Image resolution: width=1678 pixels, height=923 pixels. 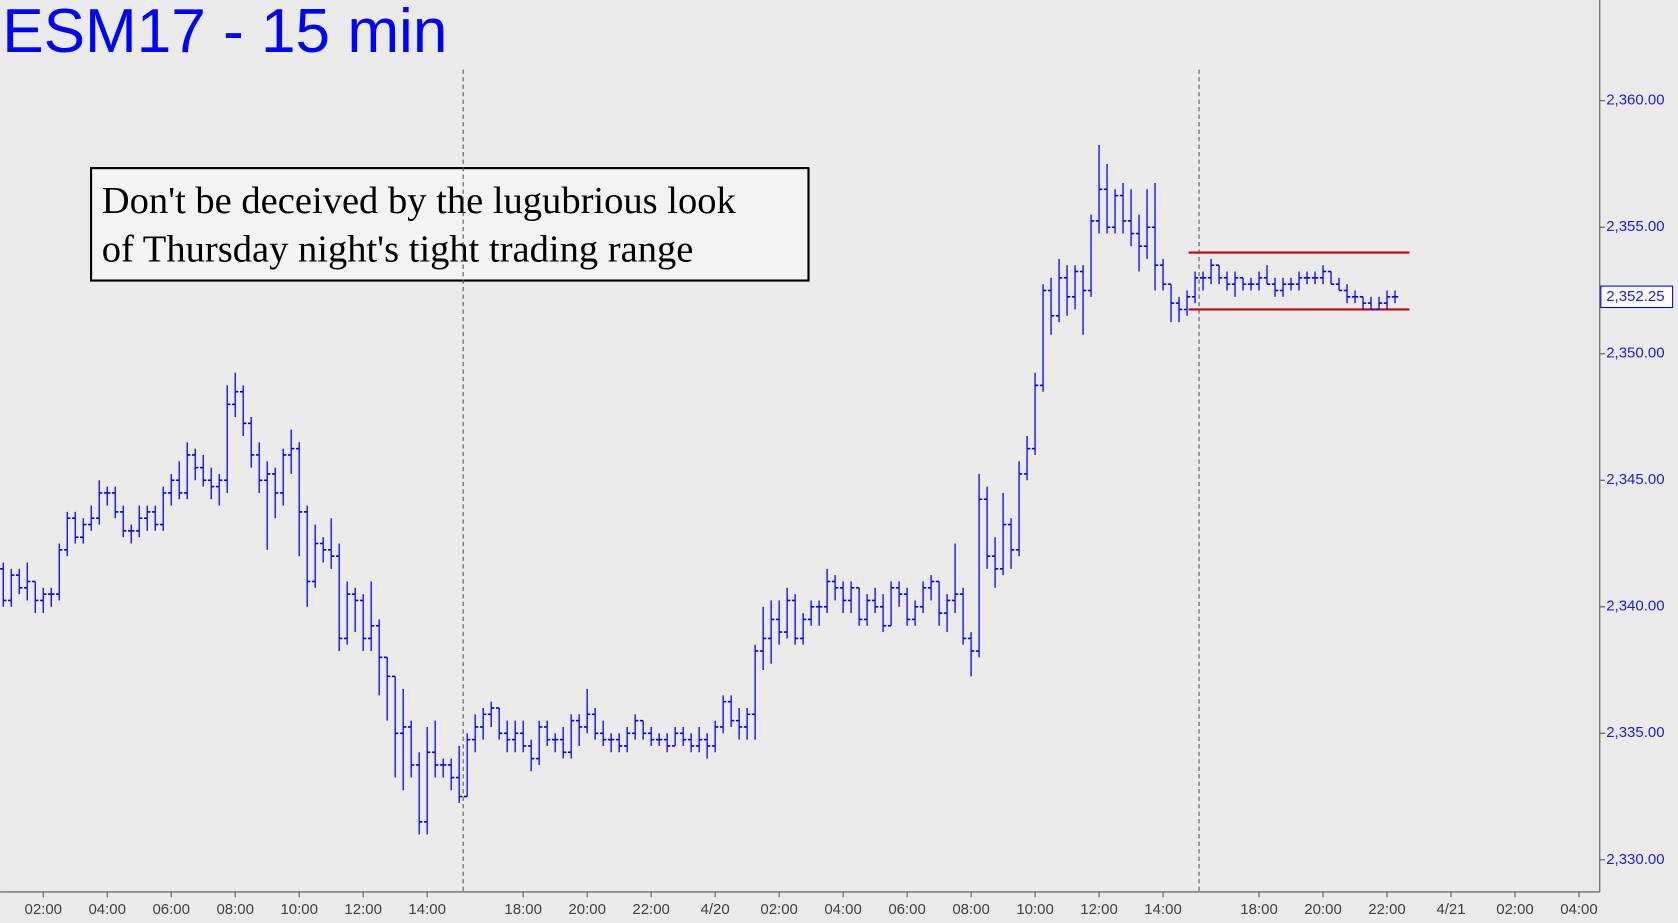 I want to click on y-tick-label: 2,350.00, so click(x=1635, y=353).